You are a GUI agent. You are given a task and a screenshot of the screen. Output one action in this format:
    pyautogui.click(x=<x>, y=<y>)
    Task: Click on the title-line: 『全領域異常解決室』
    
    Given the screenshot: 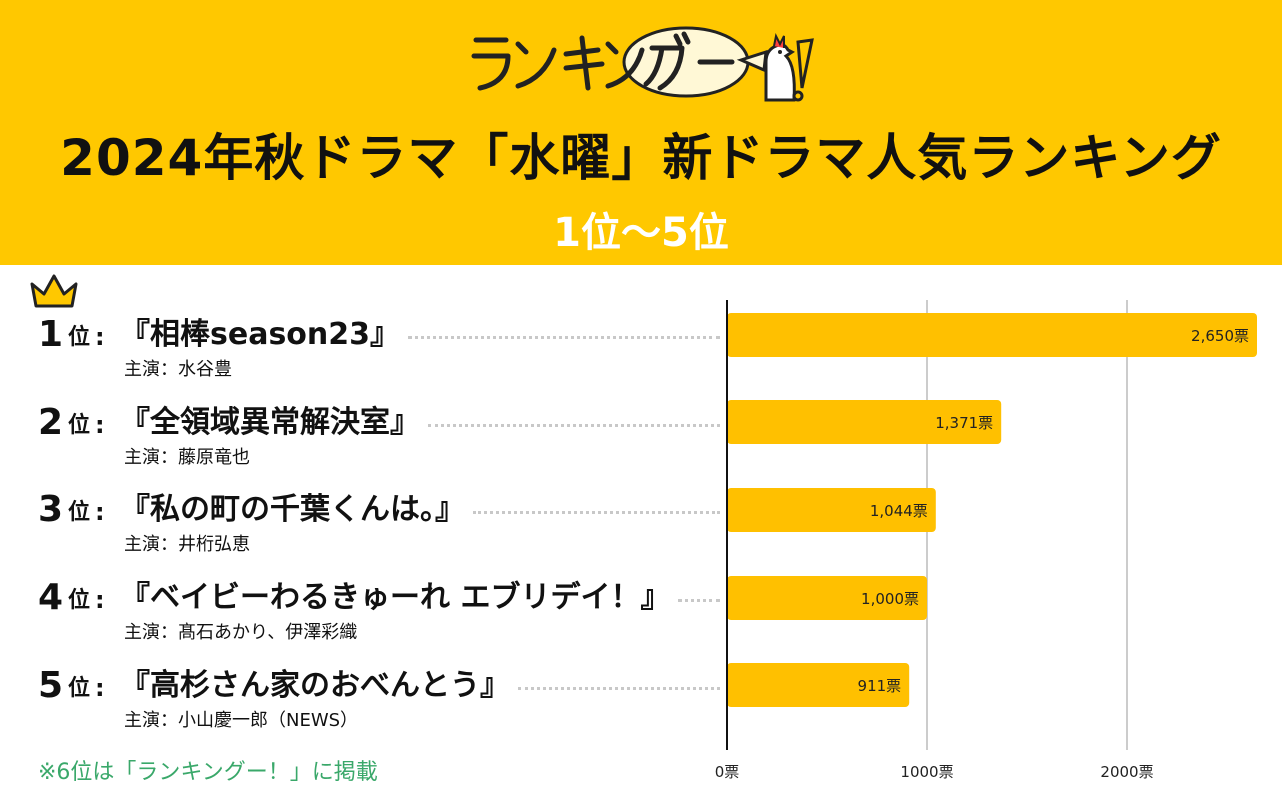 What is the action you would take?
    pyautogui.click(x=420, y=423)
    